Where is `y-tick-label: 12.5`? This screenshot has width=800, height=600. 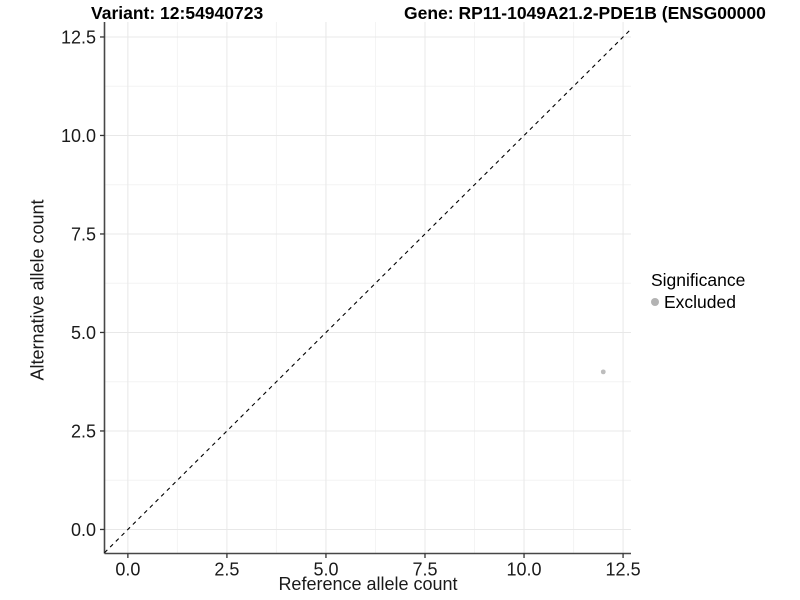
y-tick-label: 12.5 is located at coordinates (78, 37).